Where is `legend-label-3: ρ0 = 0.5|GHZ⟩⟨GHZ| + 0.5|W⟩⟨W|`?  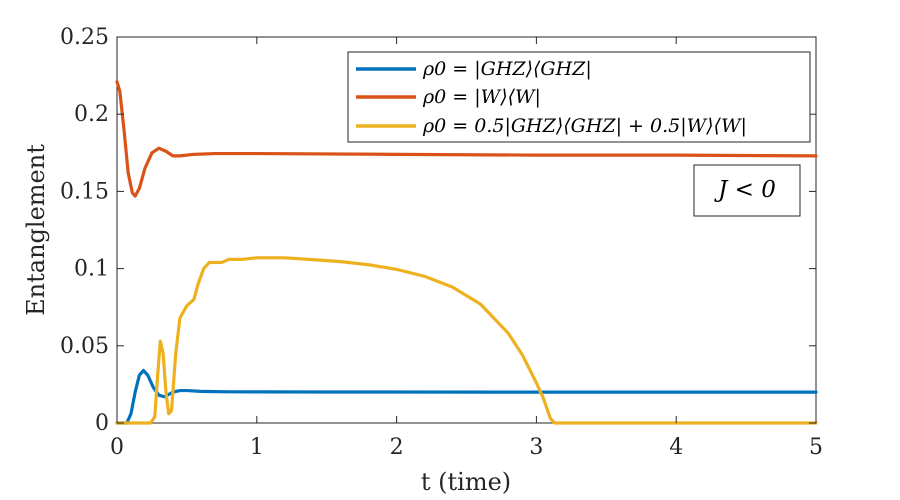
legend-label-3: ρ0 = 0.5|GHZ⟩⟨GHZ| + 0.5|W⟩⟨W| is located at coordinates (584, 126).